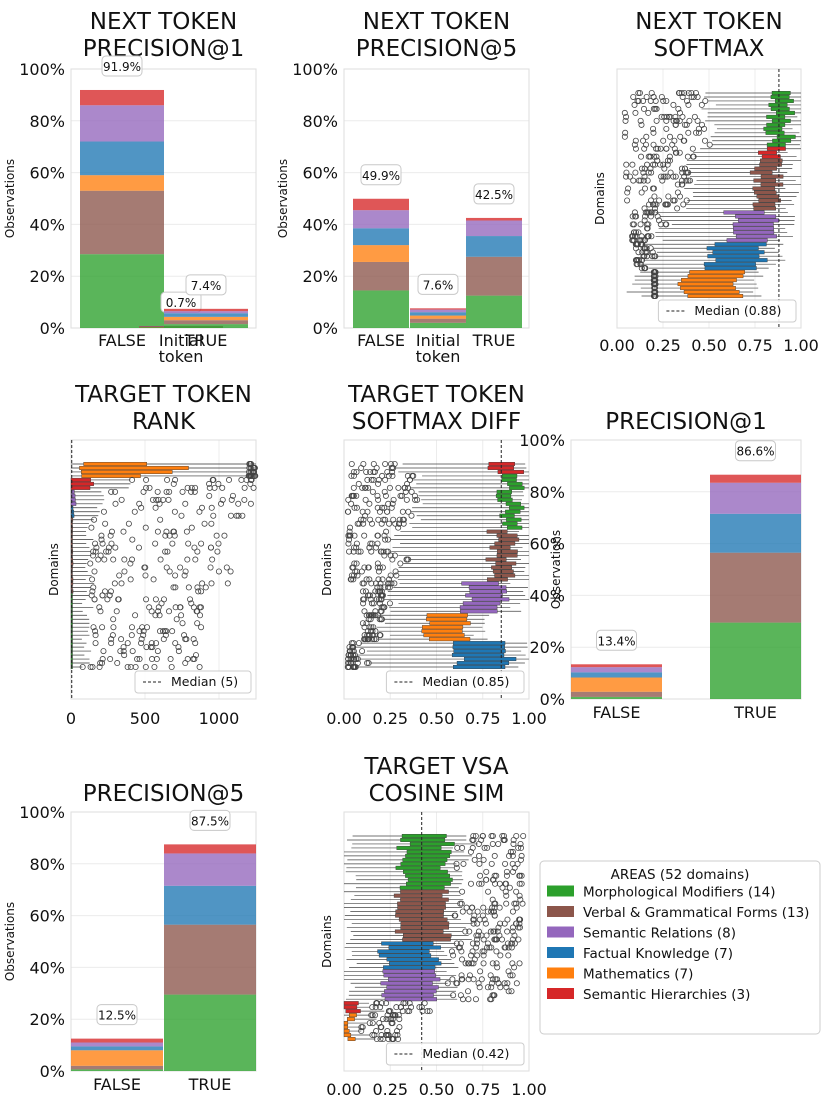 The image size is (827, 1103). I want to click on legend-item-label: Mathematics (7), so click(638, 975).